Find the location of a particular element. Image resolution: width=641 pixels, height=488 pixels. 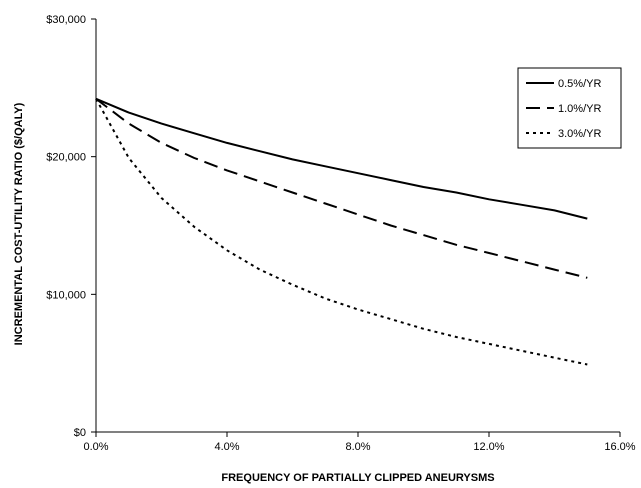

y-tick-label: $0 is located at coordinates (80, 433).